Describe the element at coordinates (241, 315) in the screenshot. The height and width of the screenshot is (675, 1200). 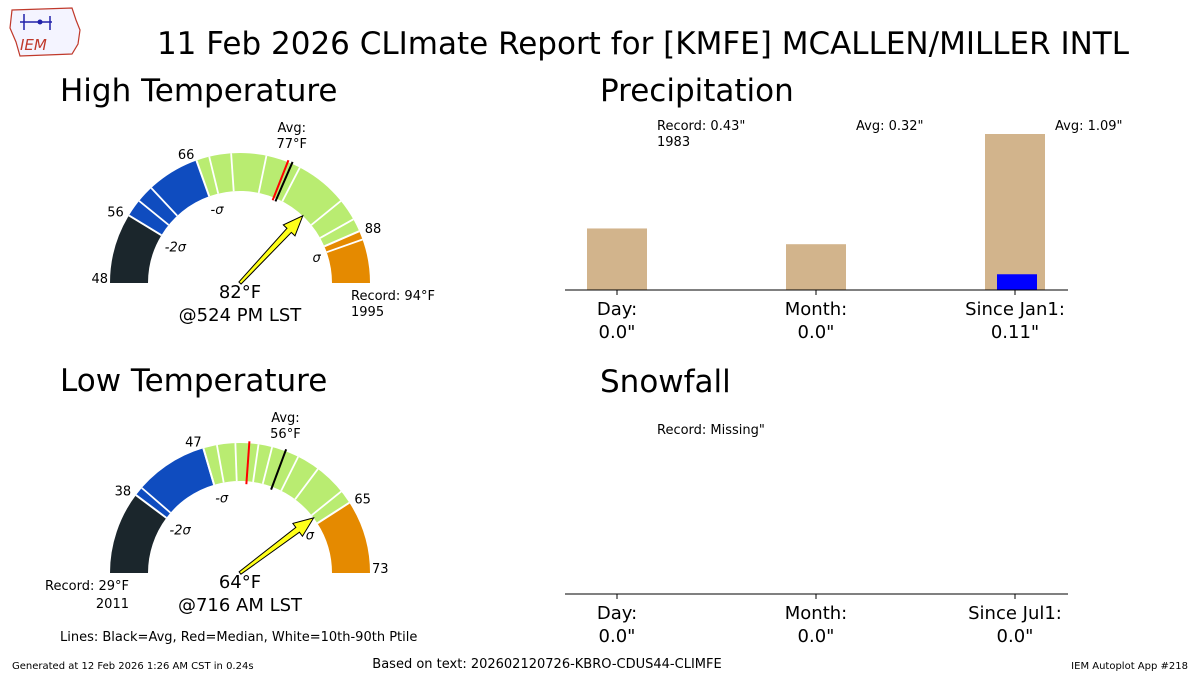
I see `observed-time: @524 PM LST` at that location.